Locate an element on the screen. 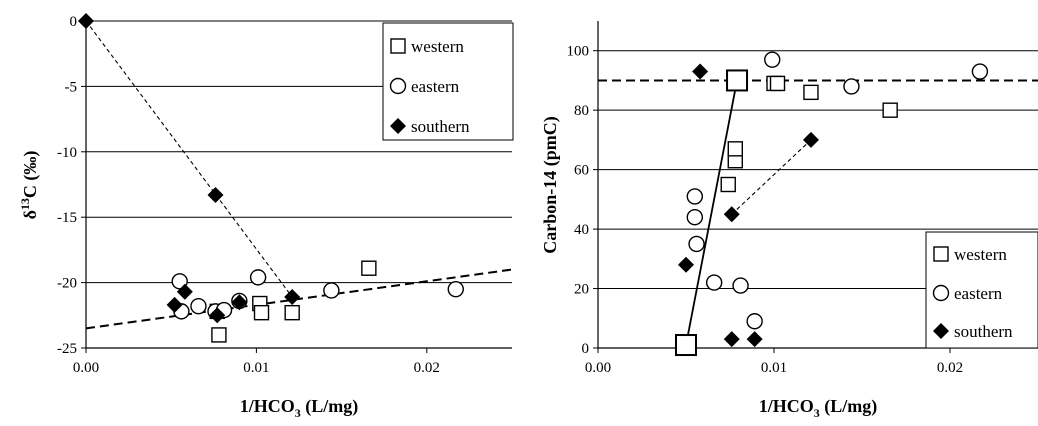 The image size is (1038, 426). y-tick-label: 20 is located at coordinates (581, 290).